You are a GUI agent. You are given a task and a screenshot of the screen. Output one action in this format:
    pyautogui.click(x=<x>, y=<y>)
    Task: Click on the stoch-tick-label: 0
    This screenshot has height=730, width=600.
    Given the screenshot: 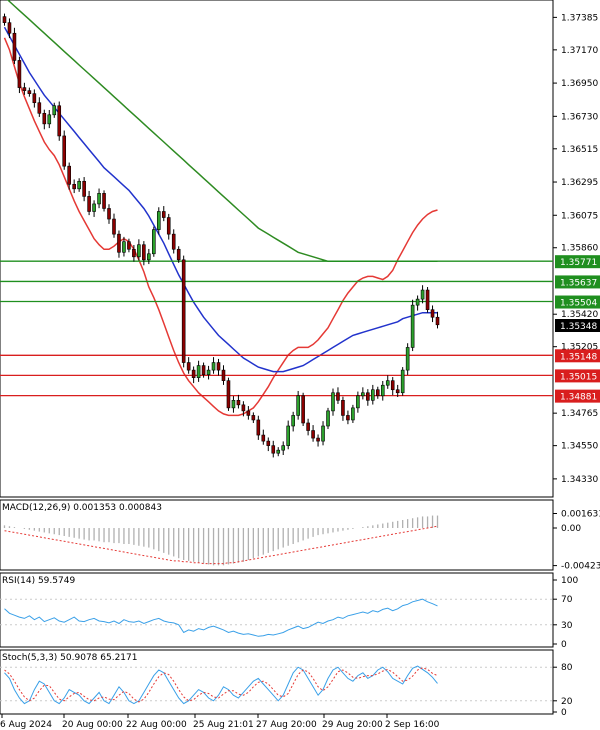 What is the action you would take?
    pyautogui.click(x=564, y=713)
    